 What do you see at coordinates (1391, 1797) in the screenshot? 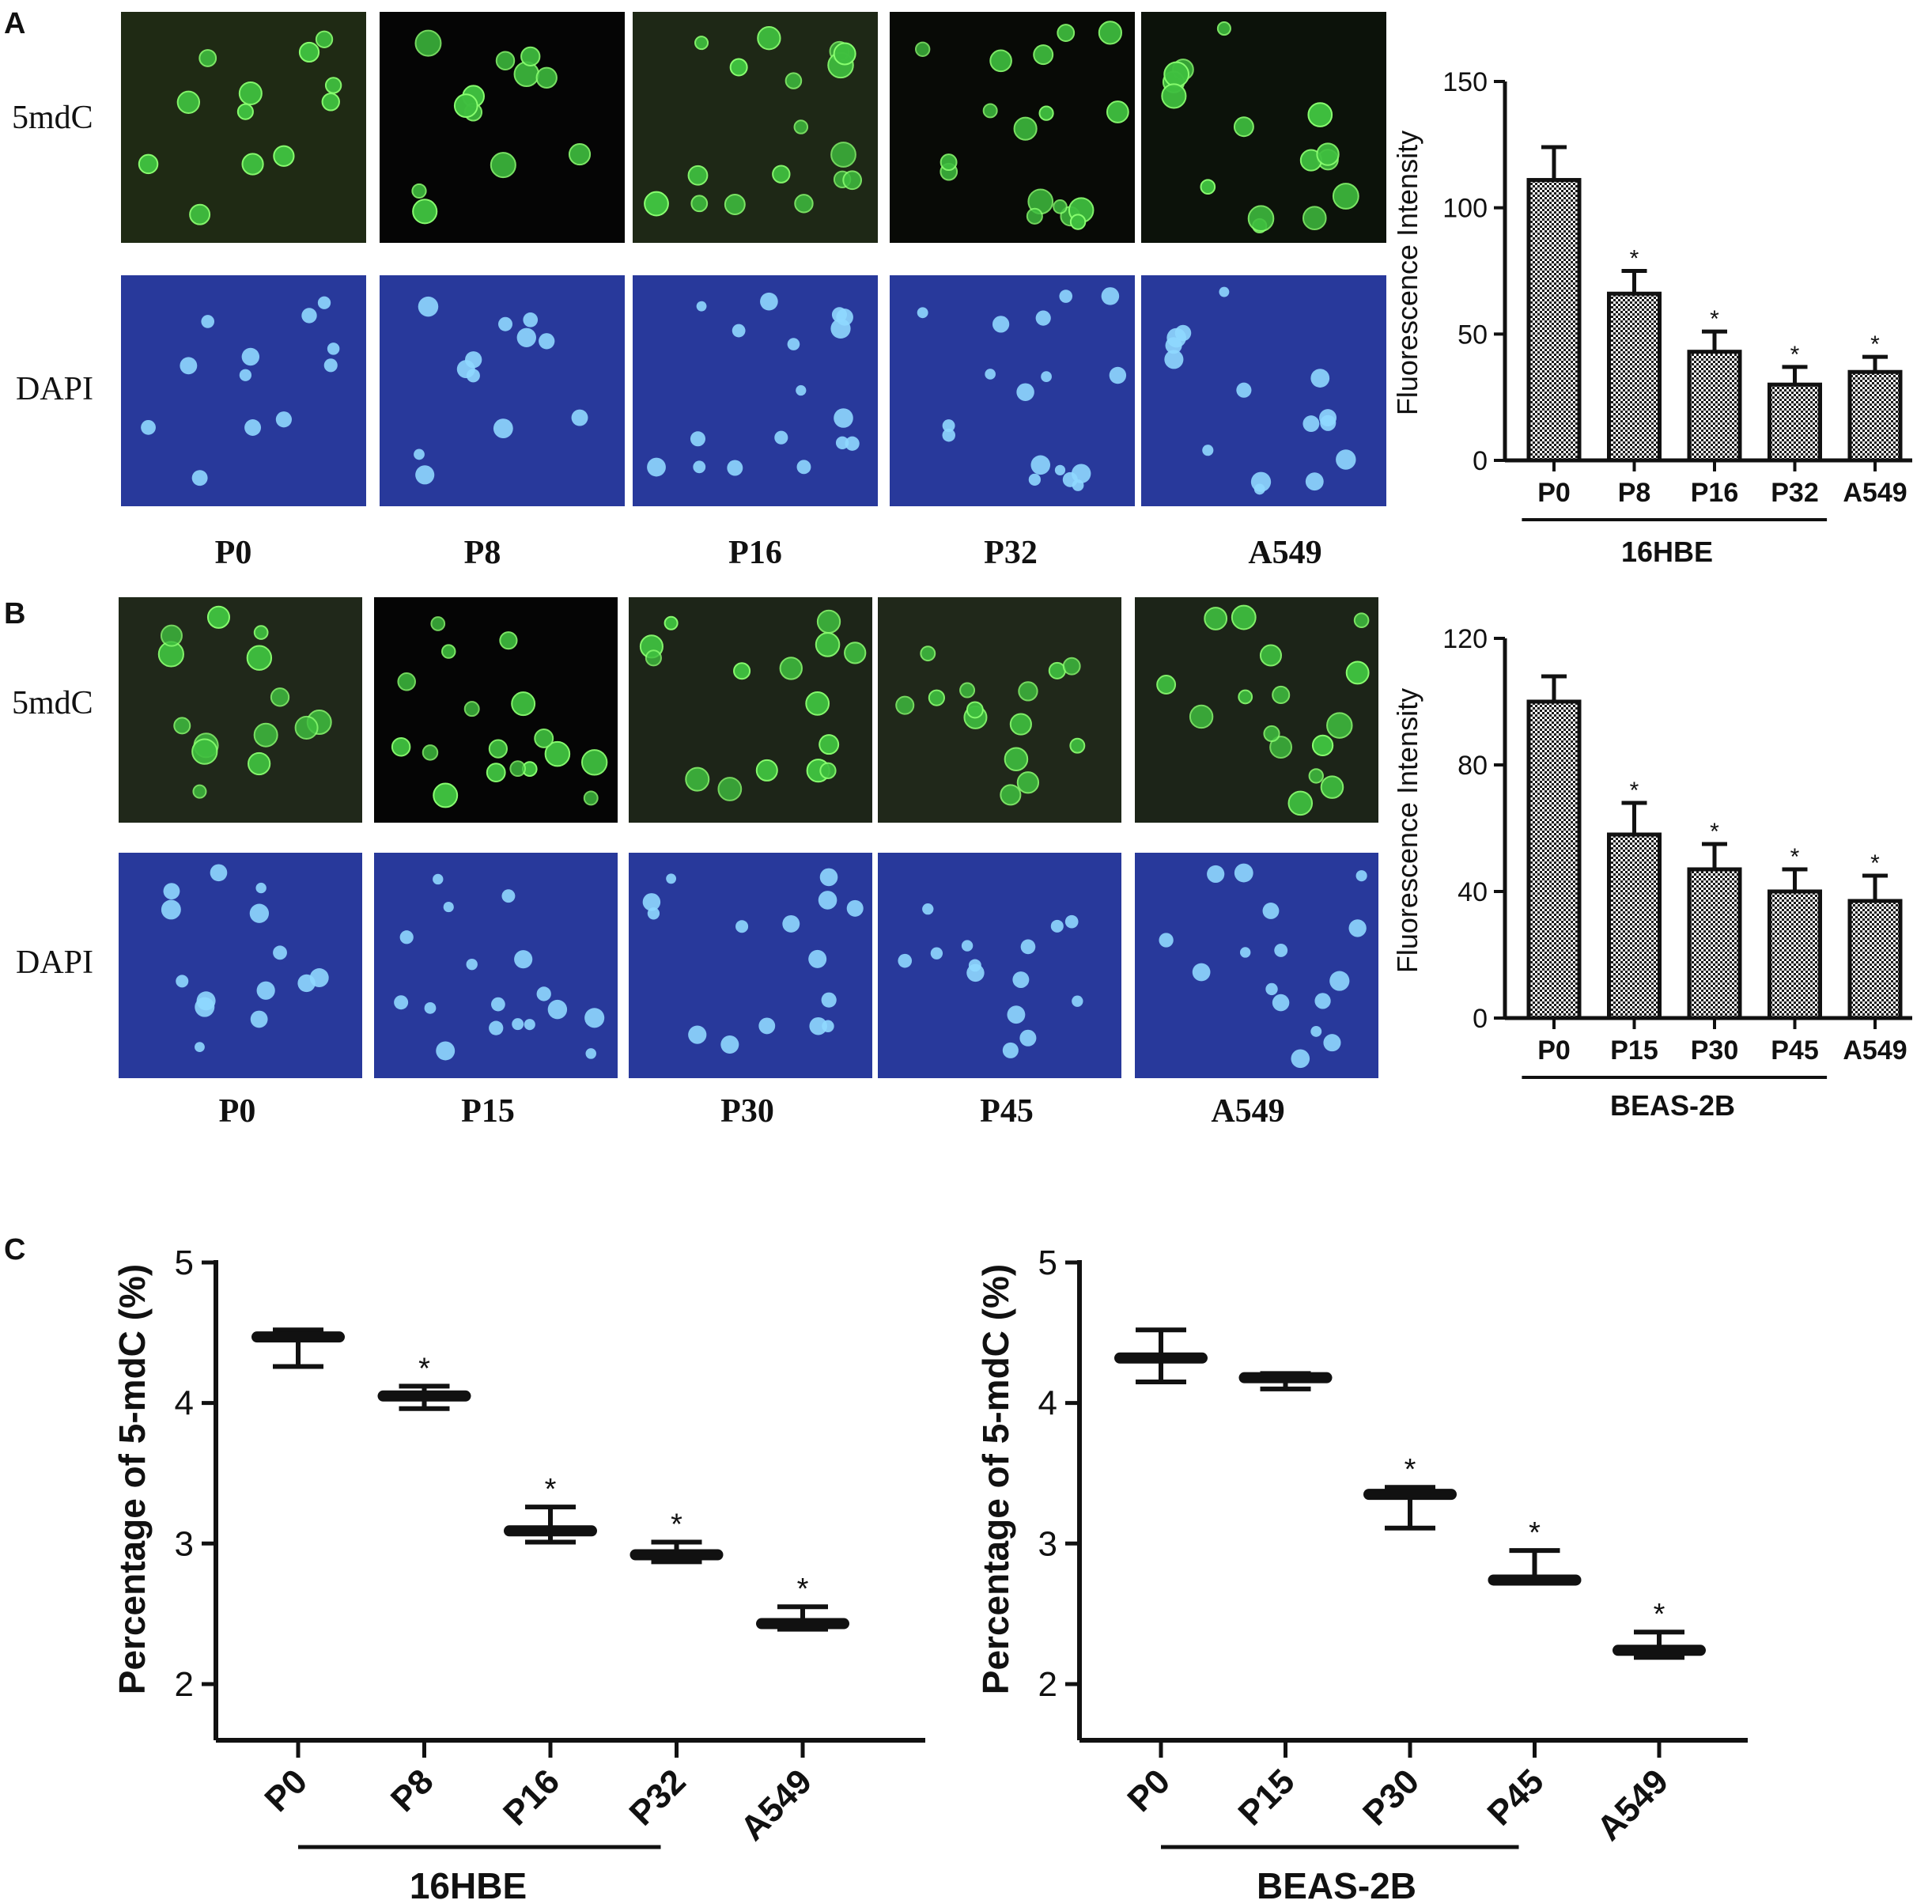
I see `panel-c-beas2b-x-tick-label: P30` at bounding box center [1391, 1797].